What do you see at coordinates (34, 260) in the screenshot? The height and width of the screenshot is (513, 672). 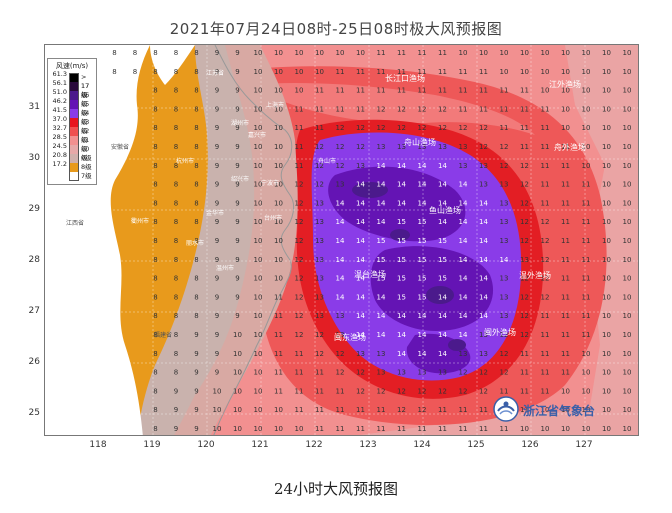 I see `y-tick-28: 28` at bounding box center [34, 260].